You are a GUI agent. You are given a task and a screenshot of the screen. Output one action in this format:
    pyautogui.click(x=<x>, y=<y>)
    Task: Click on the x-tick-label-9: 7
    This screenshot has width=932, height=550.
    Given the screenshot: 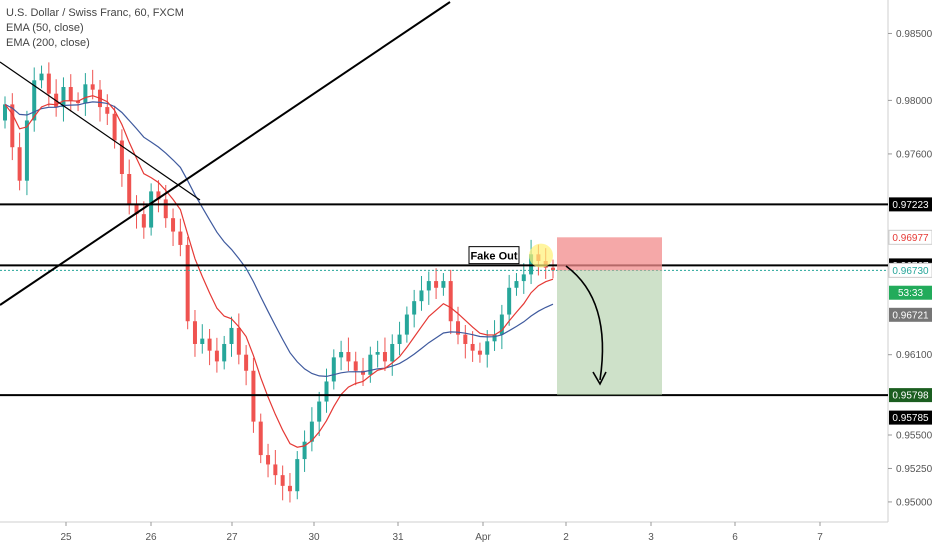 What is the action you would take?
    pyautogui.click(x=820, y=537)
    